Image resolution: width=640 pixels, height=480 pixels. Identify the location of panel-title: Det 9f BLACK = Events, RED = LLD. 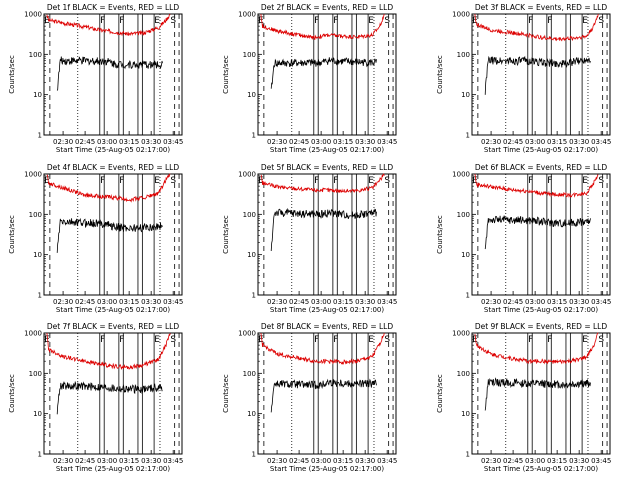
(541, 326).